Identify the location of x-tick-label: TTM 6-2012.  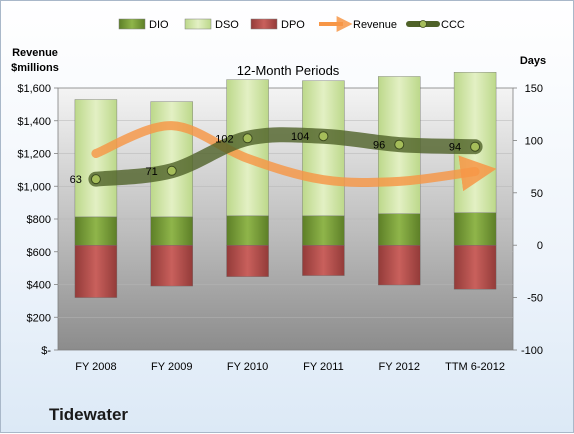
(475, 367).